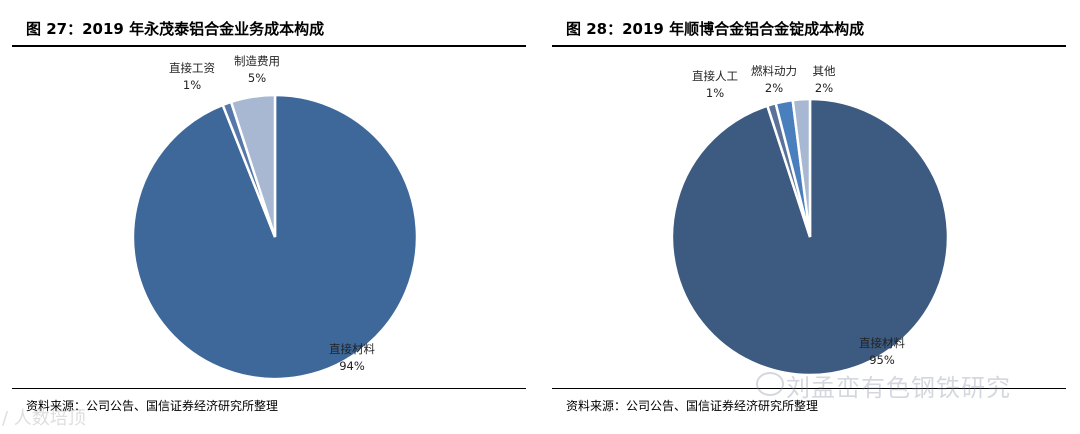 The height and width of the screenshot is (434, 1080). What do you see at coordinates (175, 29) in the screenshot?
I see `chart-title: 图 27：2019 年永茂泰铝合金业务成本构成` at bounding box center [175, 29].